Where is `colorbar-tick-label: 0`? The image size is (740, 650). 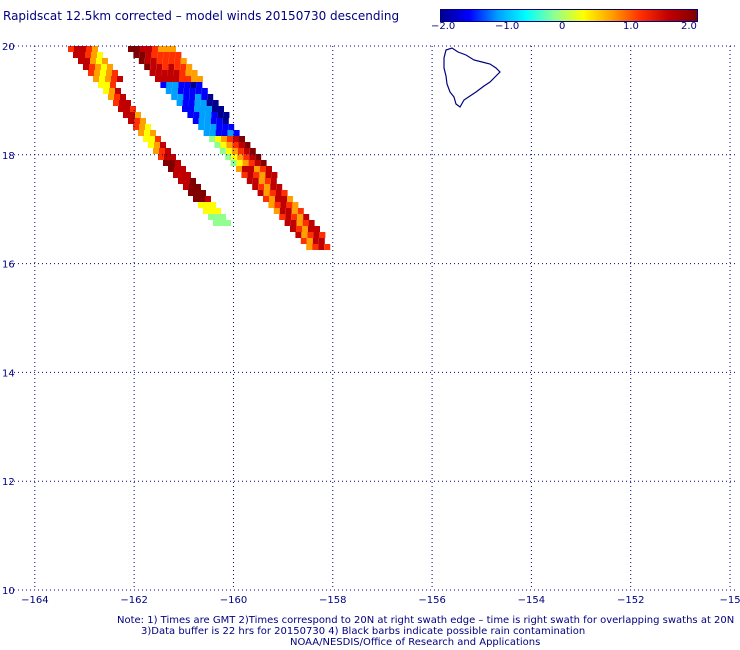
colorbar-tick-label: 0 is located at coordinates (562, 26).